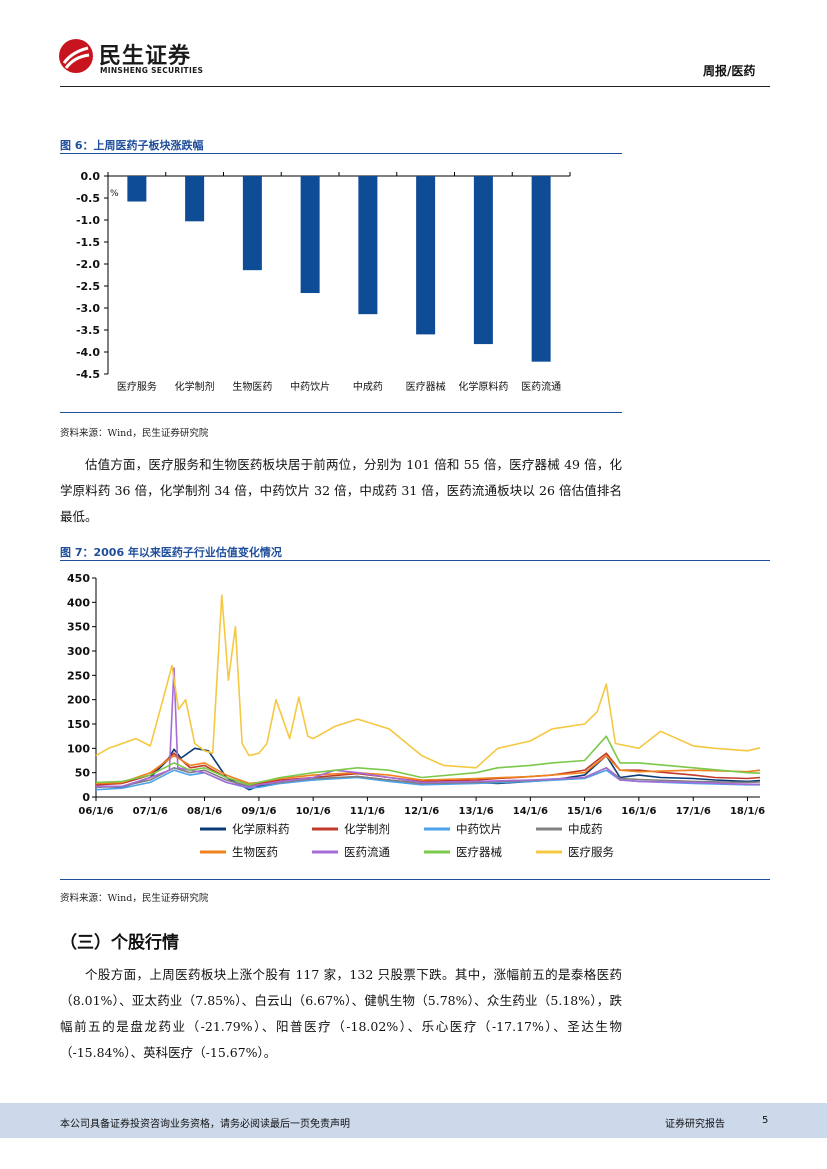 This screenshot has height=1169, width=827. What do you see at coordinates (88, 286) in the screenshot?
I see `bar-y-tick-label: -2.5` at bounding box center [88, 286].